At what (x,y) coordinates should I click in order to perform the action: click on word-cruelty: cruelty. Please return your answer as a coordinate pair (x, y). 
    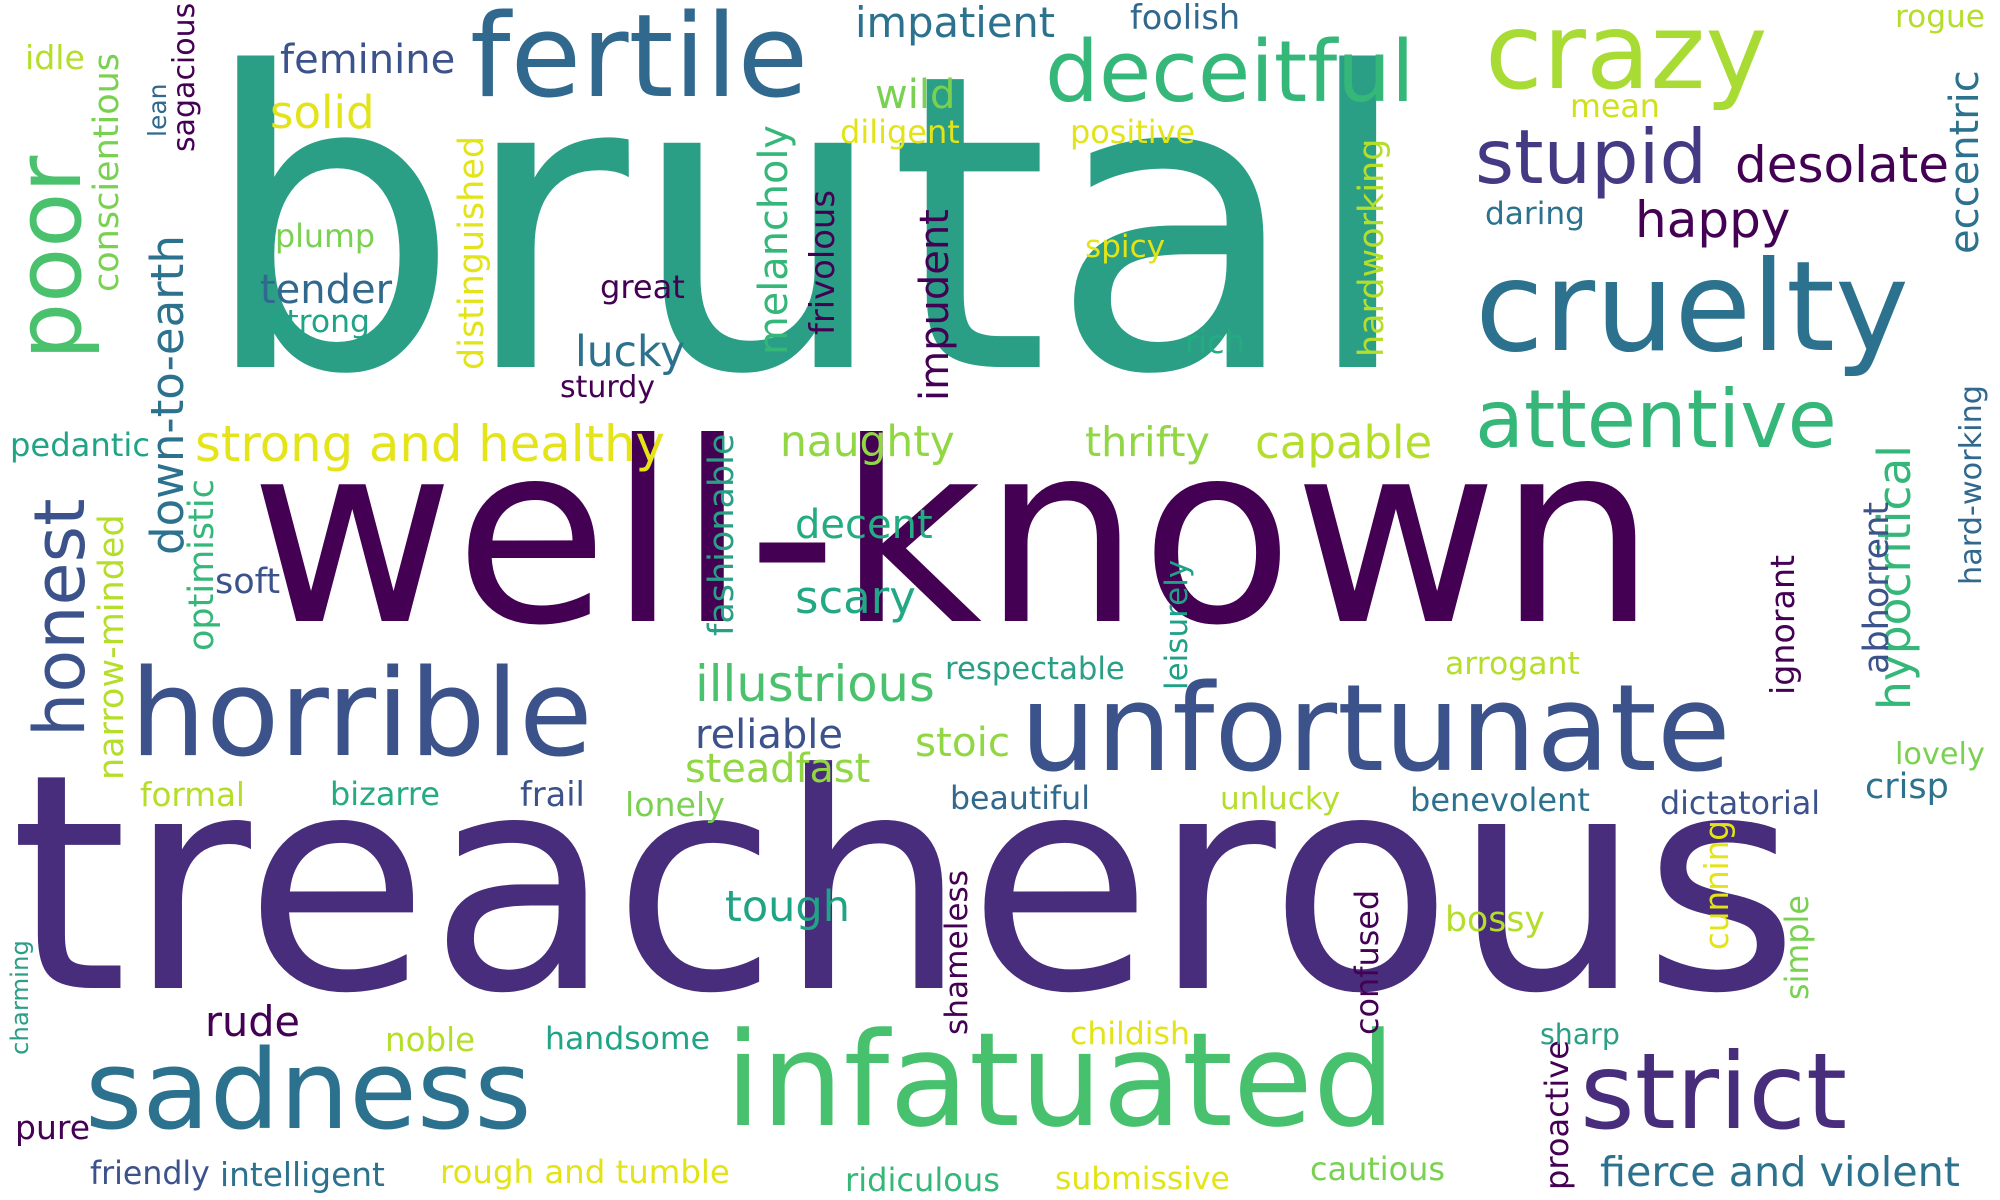
    Looking at the image, I should click on (1692, 307).